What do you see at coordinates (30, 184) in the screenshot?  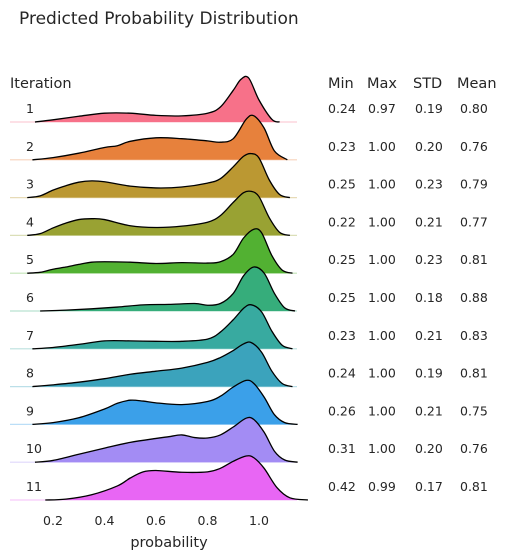 I see `ridge-label: 3` at bounding box center [30, 184].